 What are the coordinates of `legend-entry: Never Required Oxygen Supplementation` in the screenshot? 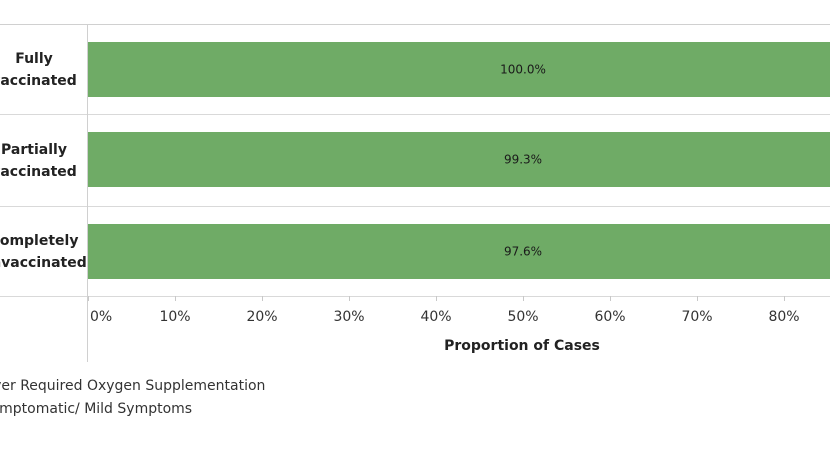 It's located at (132, 386).